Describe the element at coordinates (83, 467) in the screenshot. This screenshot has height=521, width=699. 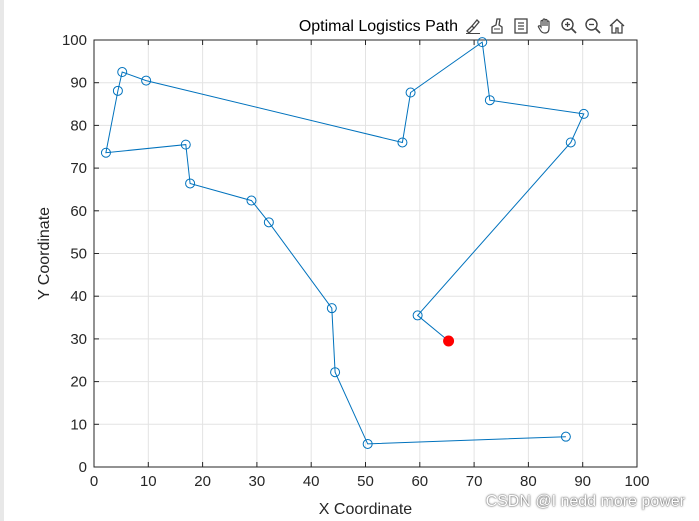
I see `y-tick-label: 0` at that location.